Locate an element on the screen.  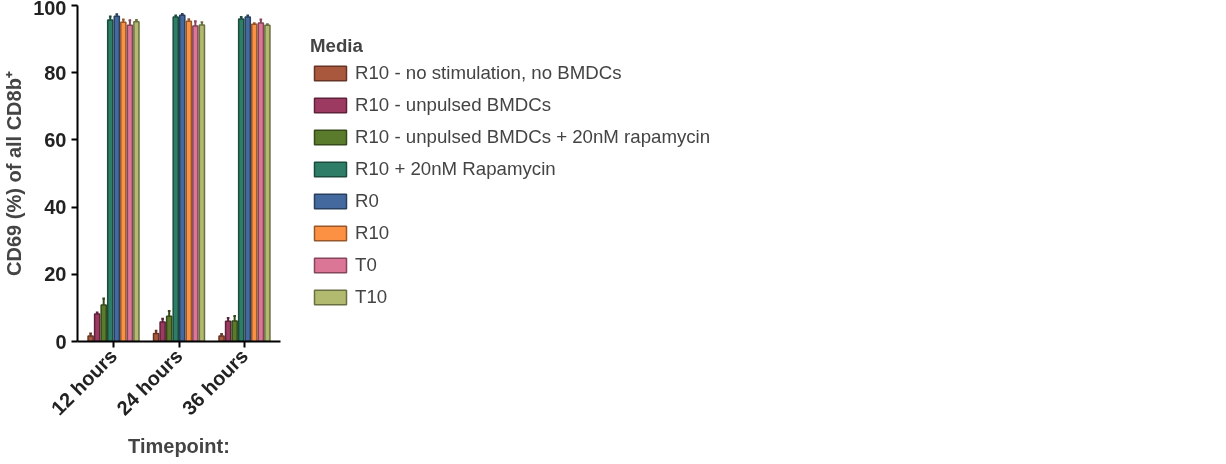
y-tick-label: 60 is located at coordinates (55, 139).